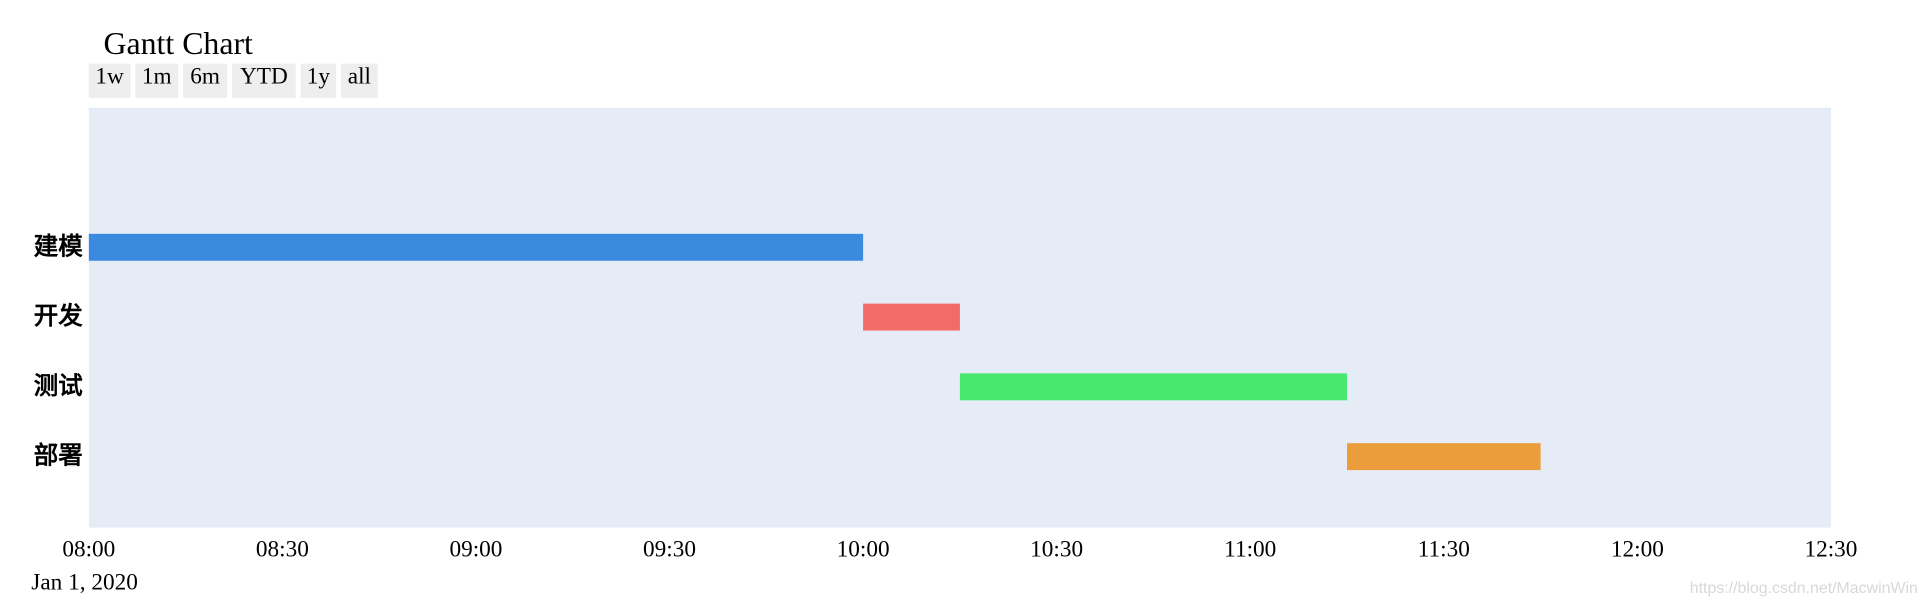 Image resolution: width=1921 pixels, height=606 pixels. Describe the element at coordinates (475, 549) in the screenshot. I see `x-tick-label: 09:00` at that location.